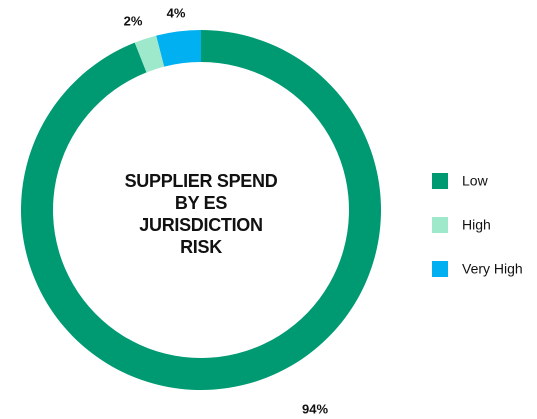 This screenshot has height=419, width=537. What do you see at coordinates (201, 214) in the screenshot?
I see `chart-title: SUPPLIER SPEND BY ES JURISDICTION RISK` at bounding box center [201, 214].